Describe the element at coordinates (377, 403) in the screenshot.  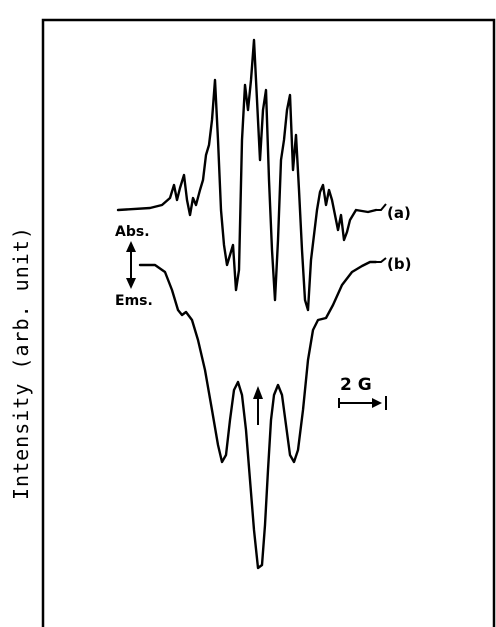
I see `scale-bar-arrowhead-icon` at that location.